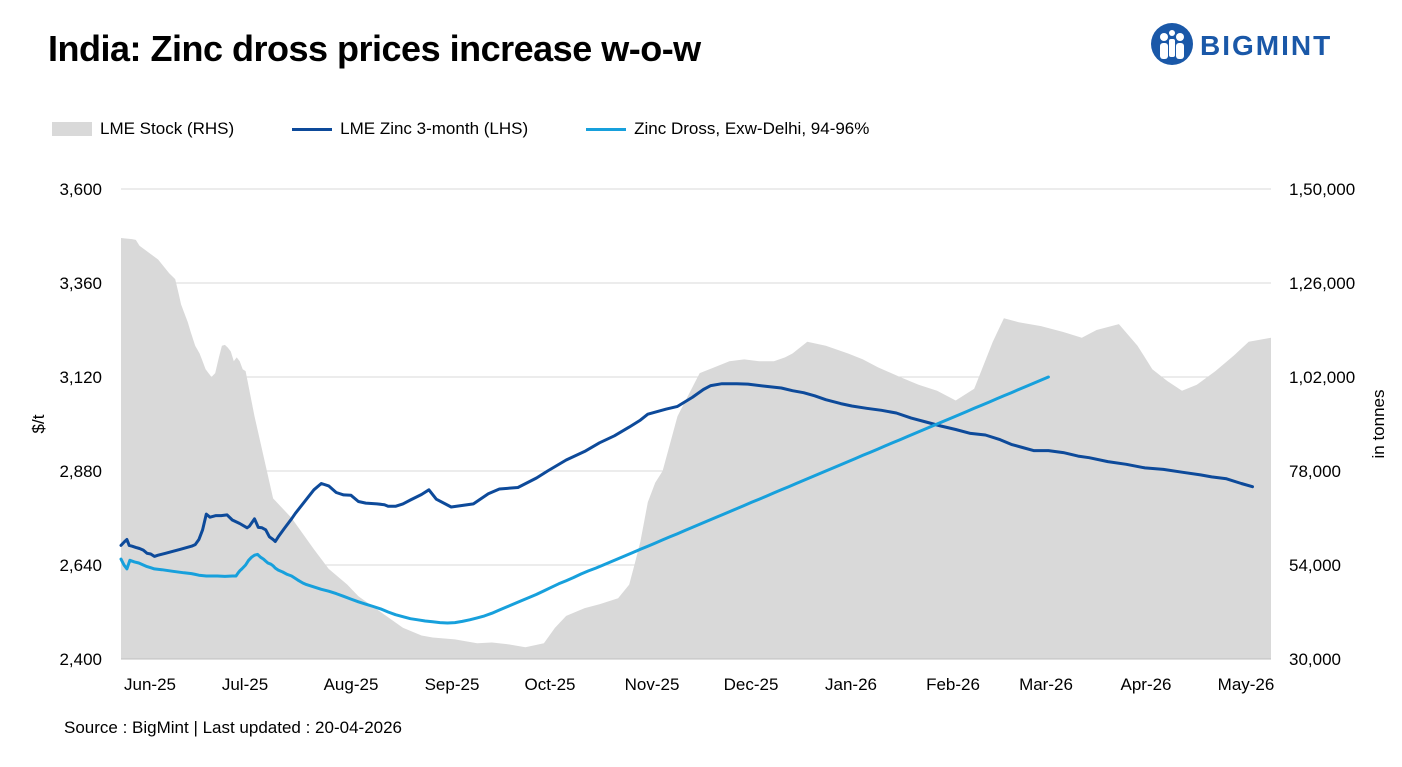 This screenshot has height=767, width=1402. What do you see at coordinates (452, 684) in the screenshot?
I see `x-tick-label: Sep-25` at bounding box center [452, 684].